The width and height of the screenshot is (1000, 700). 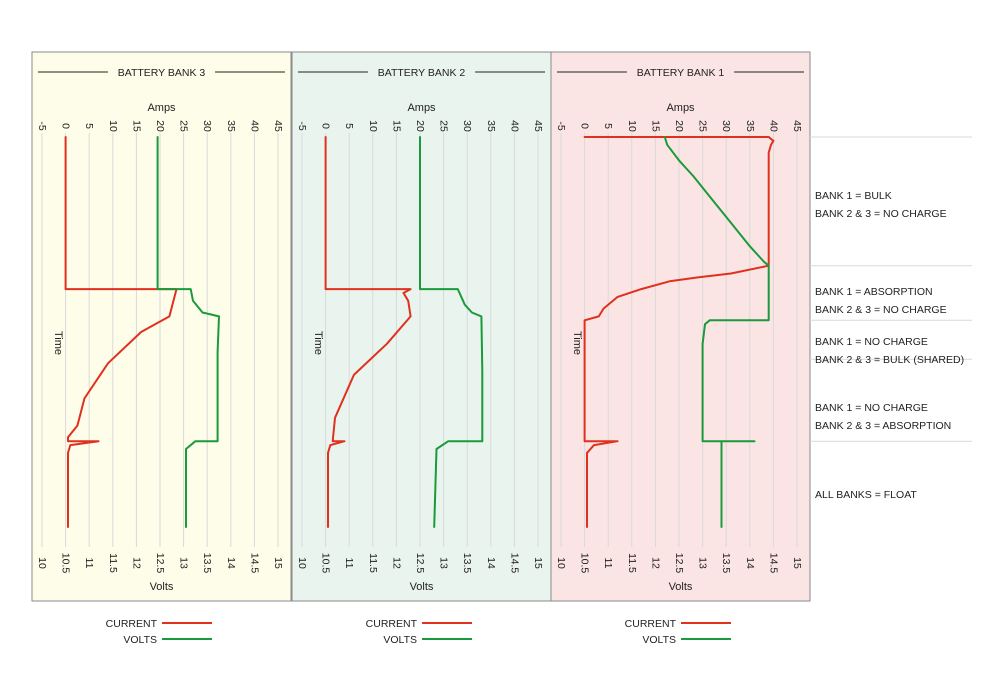 What do you see at coordinates (866, 495) in the screenshot?
I see `phase-label: ALL BANKS = FLOAT` at bounding box center [866, 495].